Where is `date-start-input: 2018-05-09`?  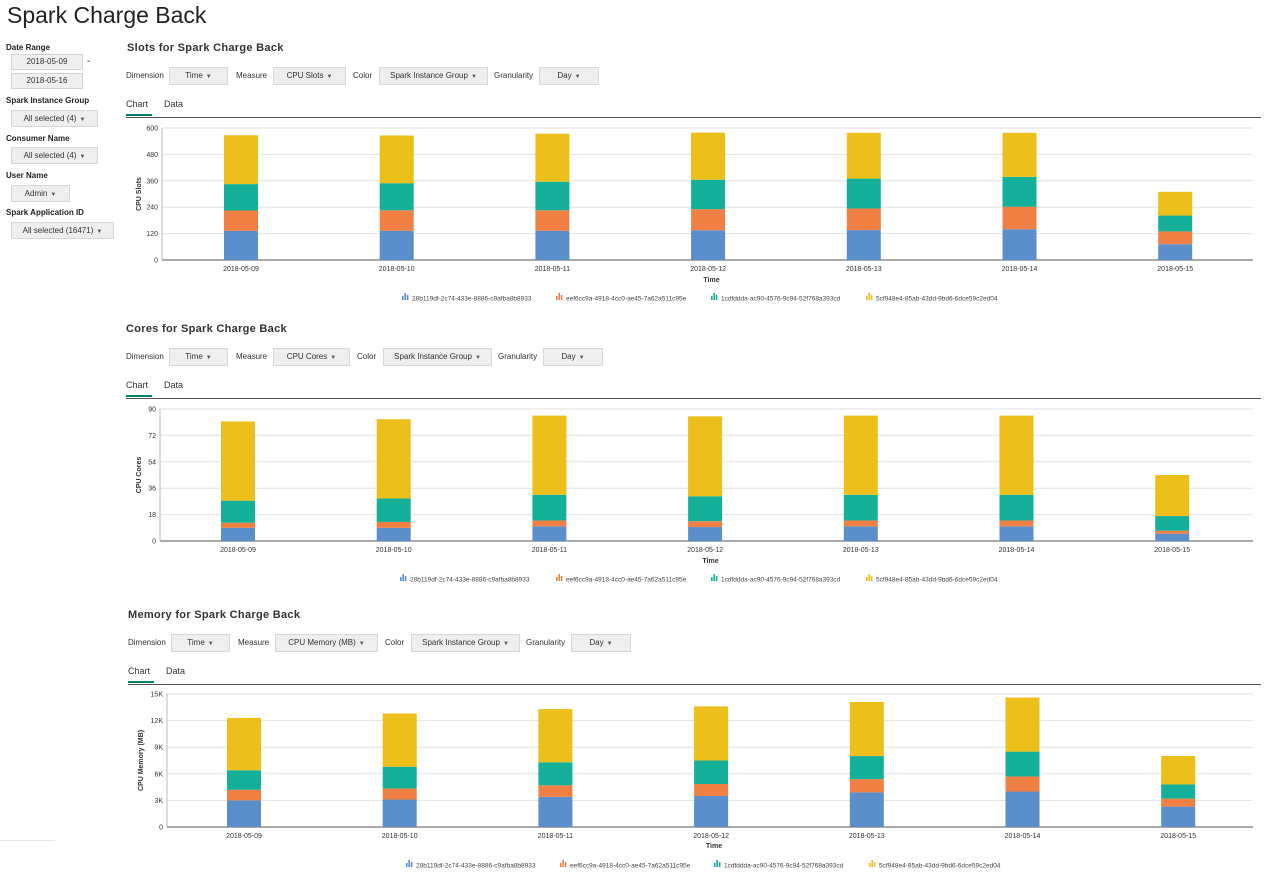 date-start-input: 2018-05-09 is located at coordinates (47, 62).